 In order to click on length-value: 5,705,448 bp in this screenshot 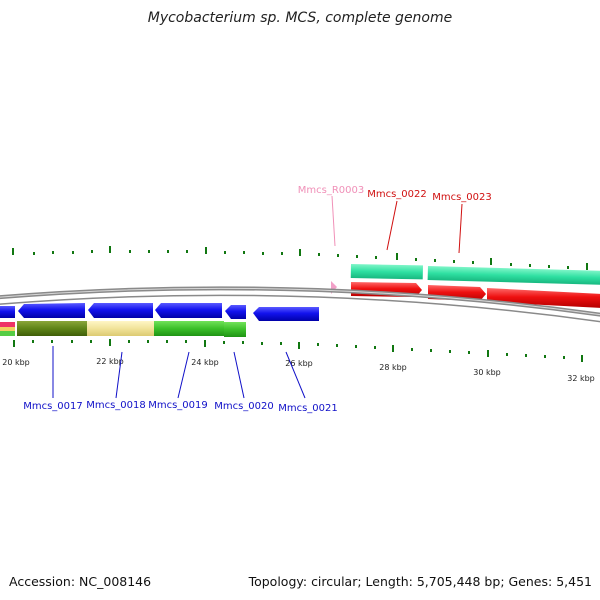, I will do `click(458, 581)`.